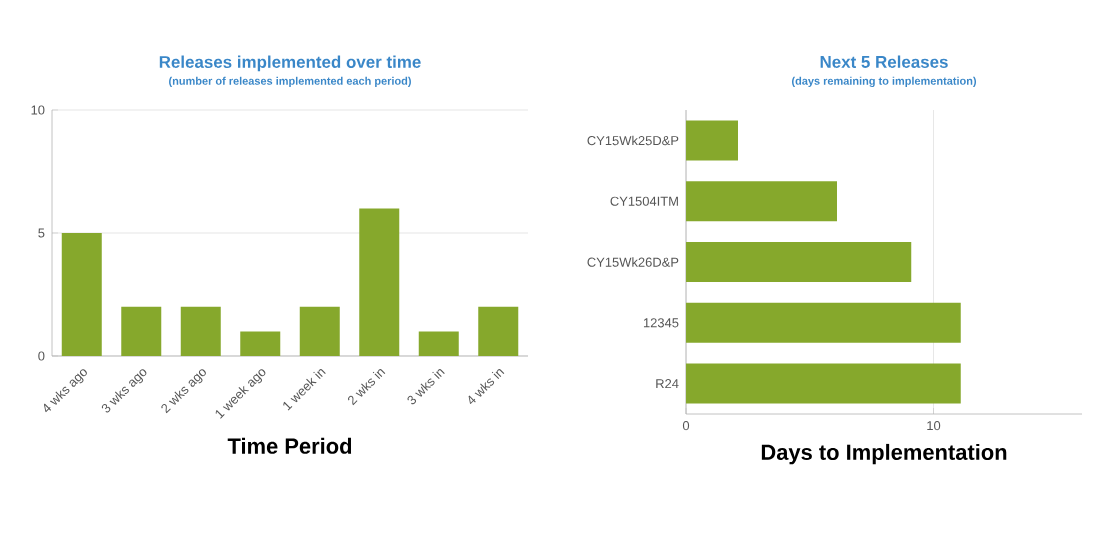 The image size is (1096, 534). Describe the element at coordinates (884, 454) in the screenshot. I see `x-axis-title: Days to Implementation` at that location.